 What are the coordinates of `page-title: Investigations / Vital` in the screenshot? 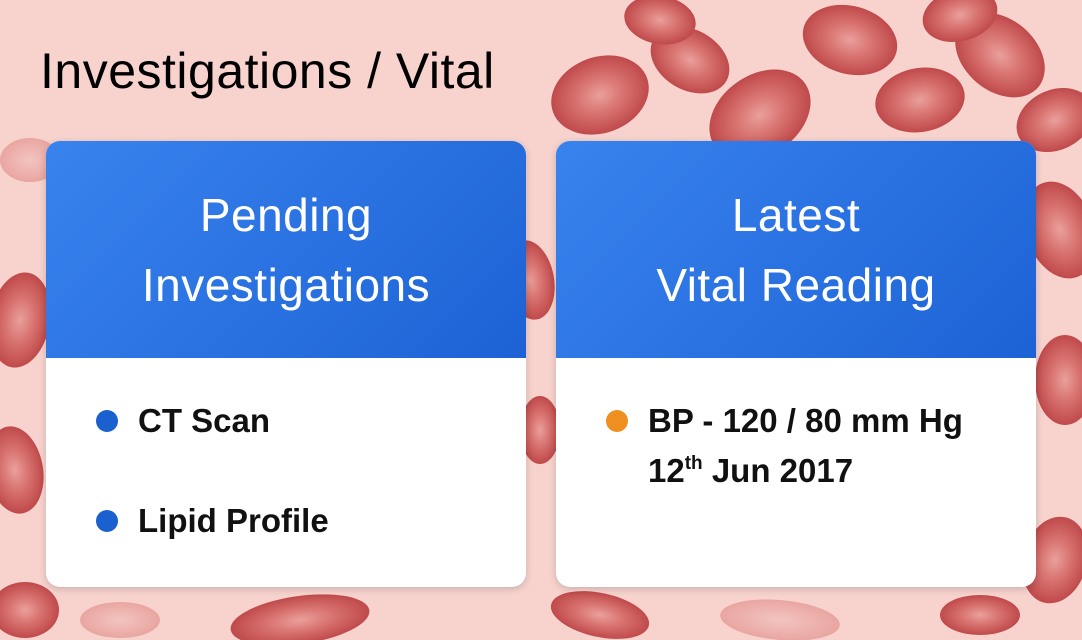 It's located at (267, 71).